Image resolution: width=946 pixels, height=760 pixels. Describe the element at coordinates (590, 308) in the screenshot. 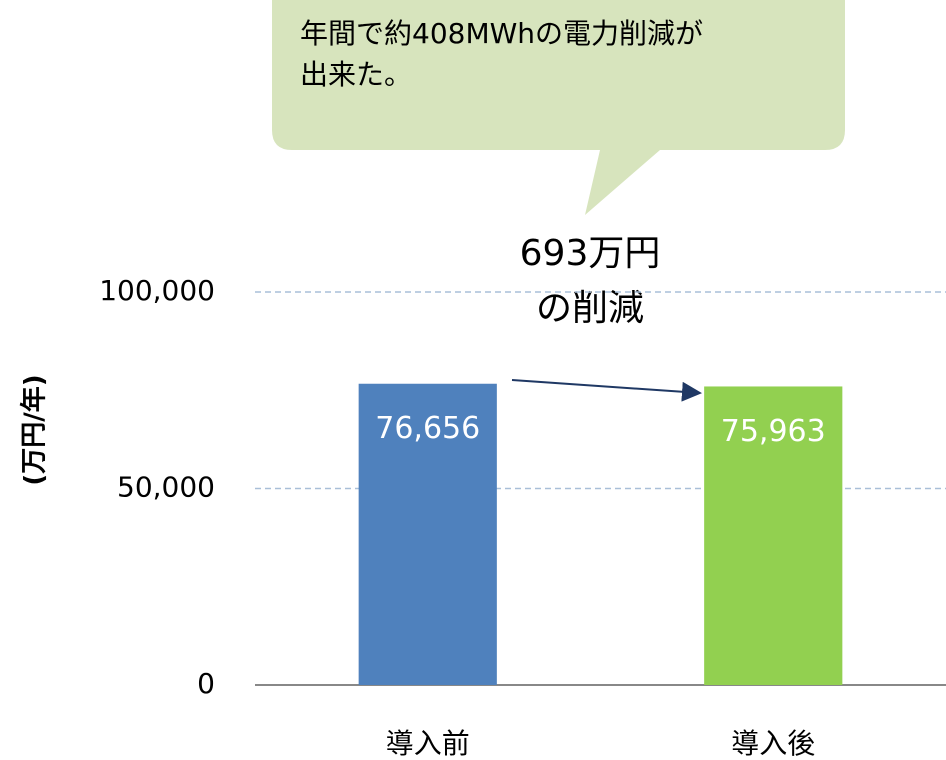

I see `annotation: の削減` at that location.